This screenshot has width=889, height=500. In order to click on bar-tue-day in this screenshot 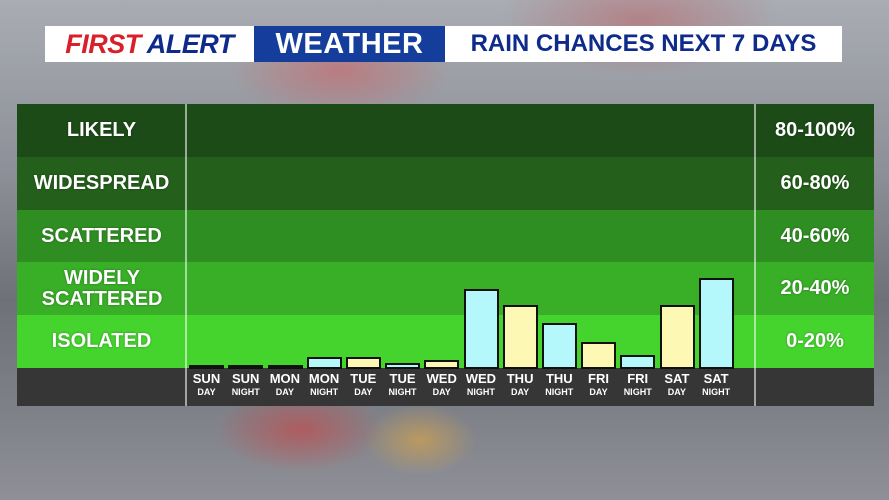, I will do `click(363, 363)`.